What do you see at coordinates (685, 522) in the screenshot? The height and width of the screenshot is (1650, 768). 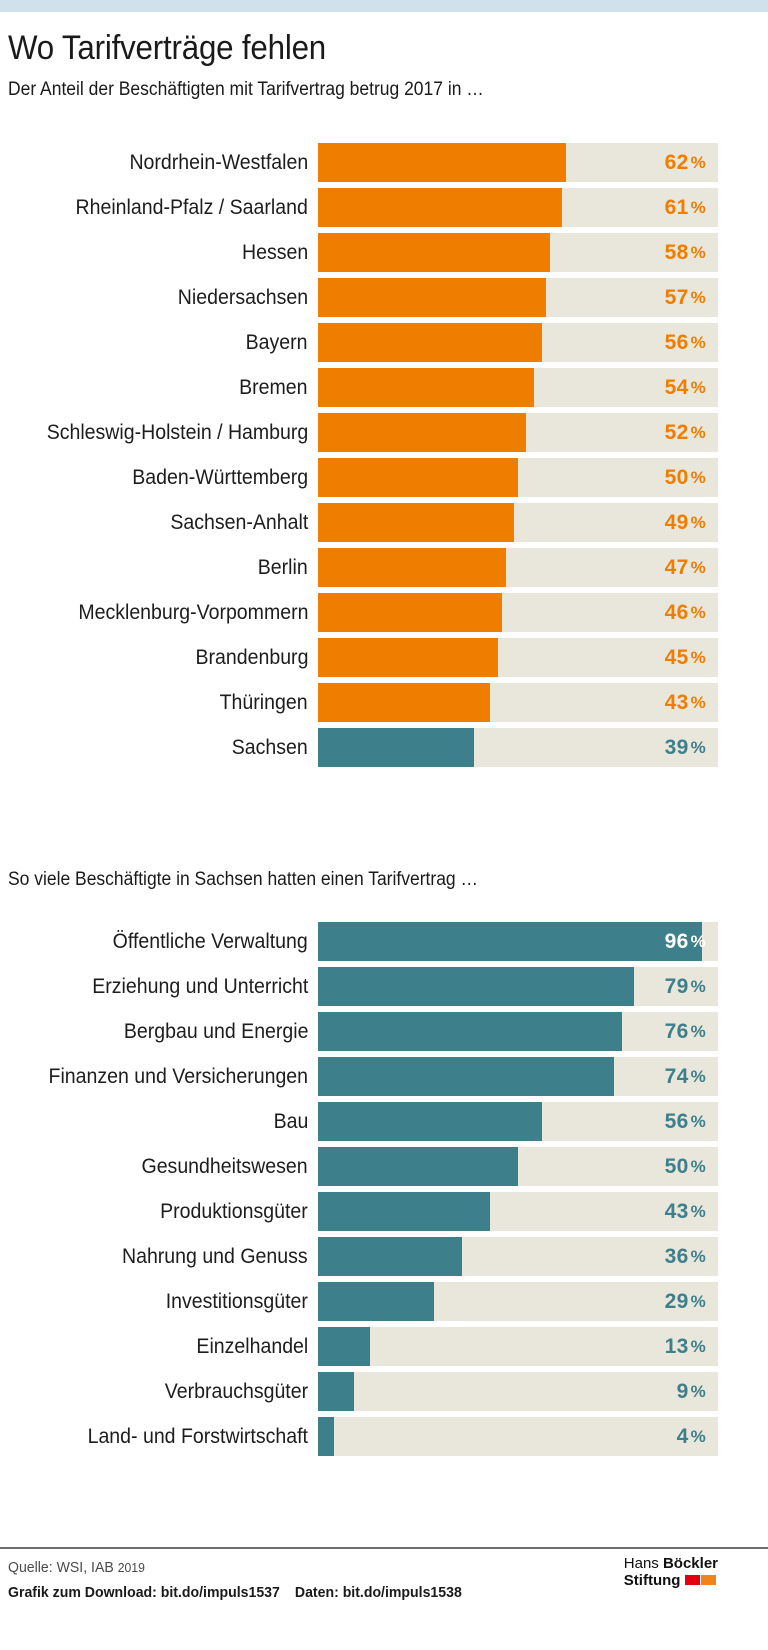 I see `bar-value-label: 49%` at bounding box center [685, 522].